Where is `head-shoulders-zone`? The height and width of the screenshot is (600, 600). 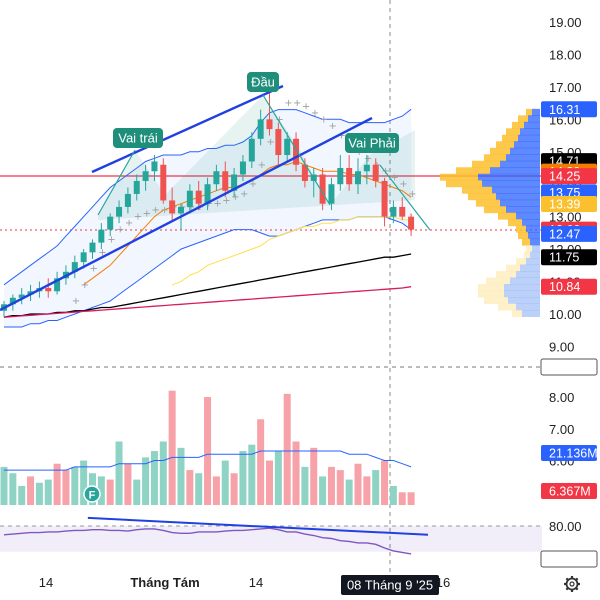
head-shoulders-zone is located at coordinates (256, 157).